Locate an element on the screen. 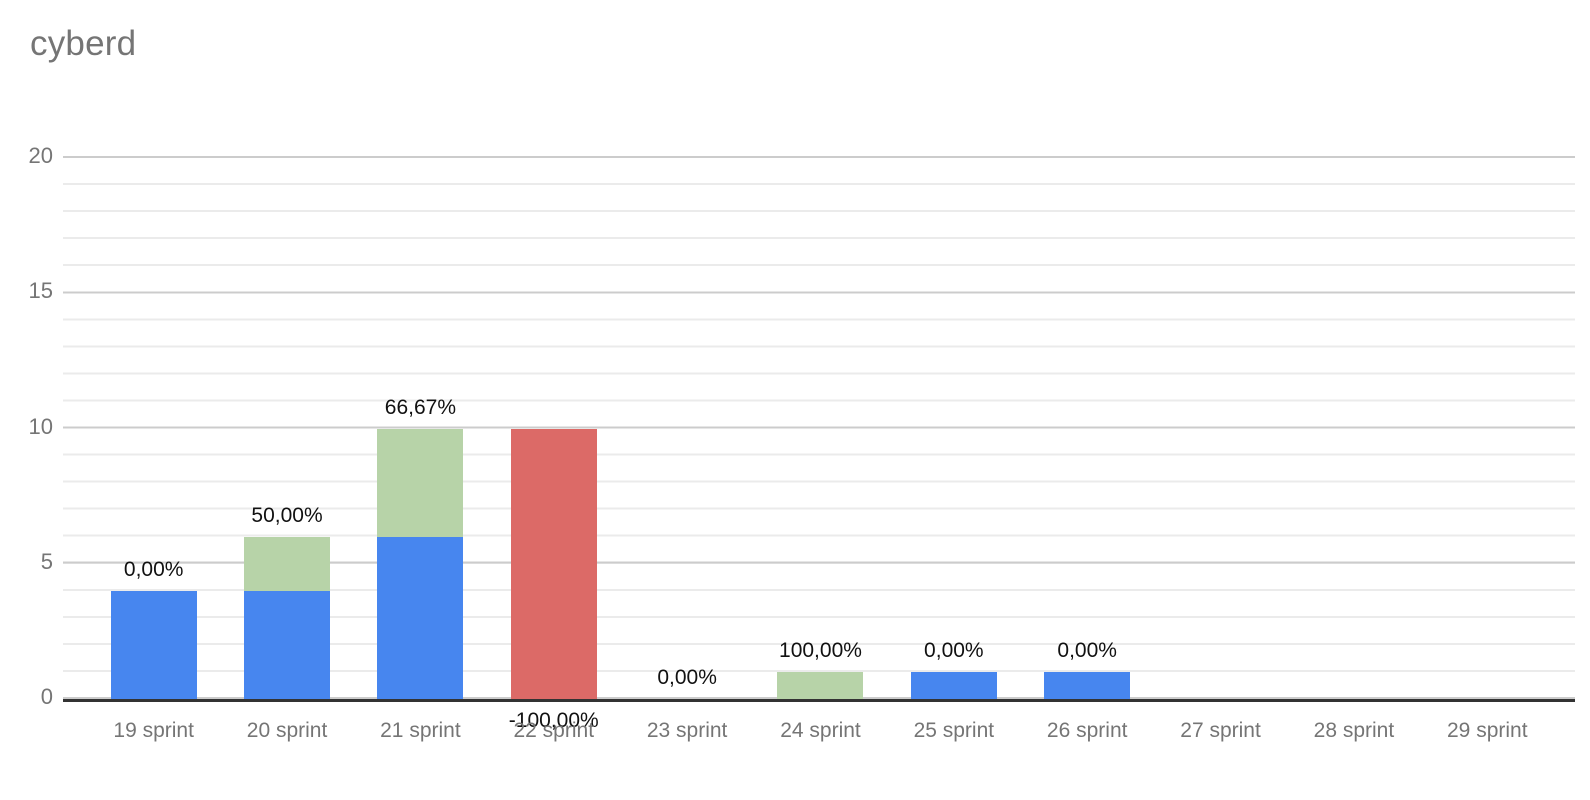 The width and height of the screenshot is (1590, 800). y-axis: 0 5 10 15 20 is located at coordinates (26, 426).